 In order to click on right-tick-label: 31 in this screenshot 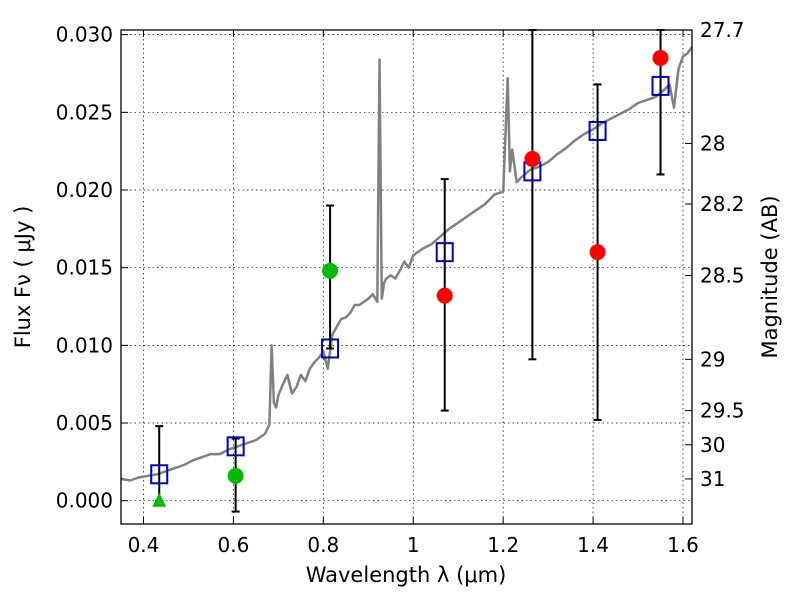, I will do `click(712, 479)`.